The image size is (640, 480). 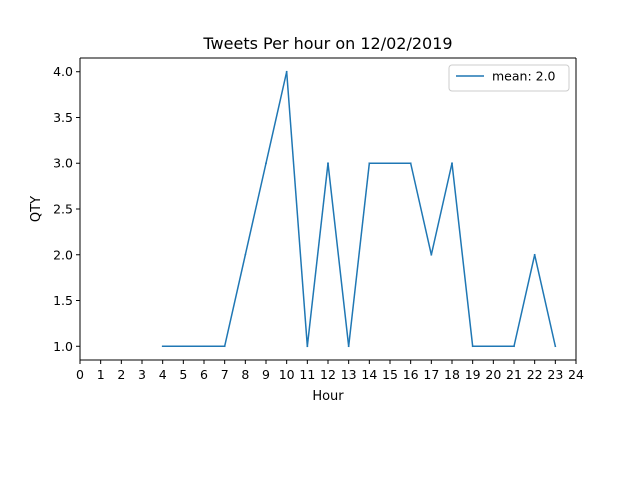 What do you see at coordinates (121, 374) in the screenshot?
I see `x-tick-label: 2` at bounding box center [121, 374].